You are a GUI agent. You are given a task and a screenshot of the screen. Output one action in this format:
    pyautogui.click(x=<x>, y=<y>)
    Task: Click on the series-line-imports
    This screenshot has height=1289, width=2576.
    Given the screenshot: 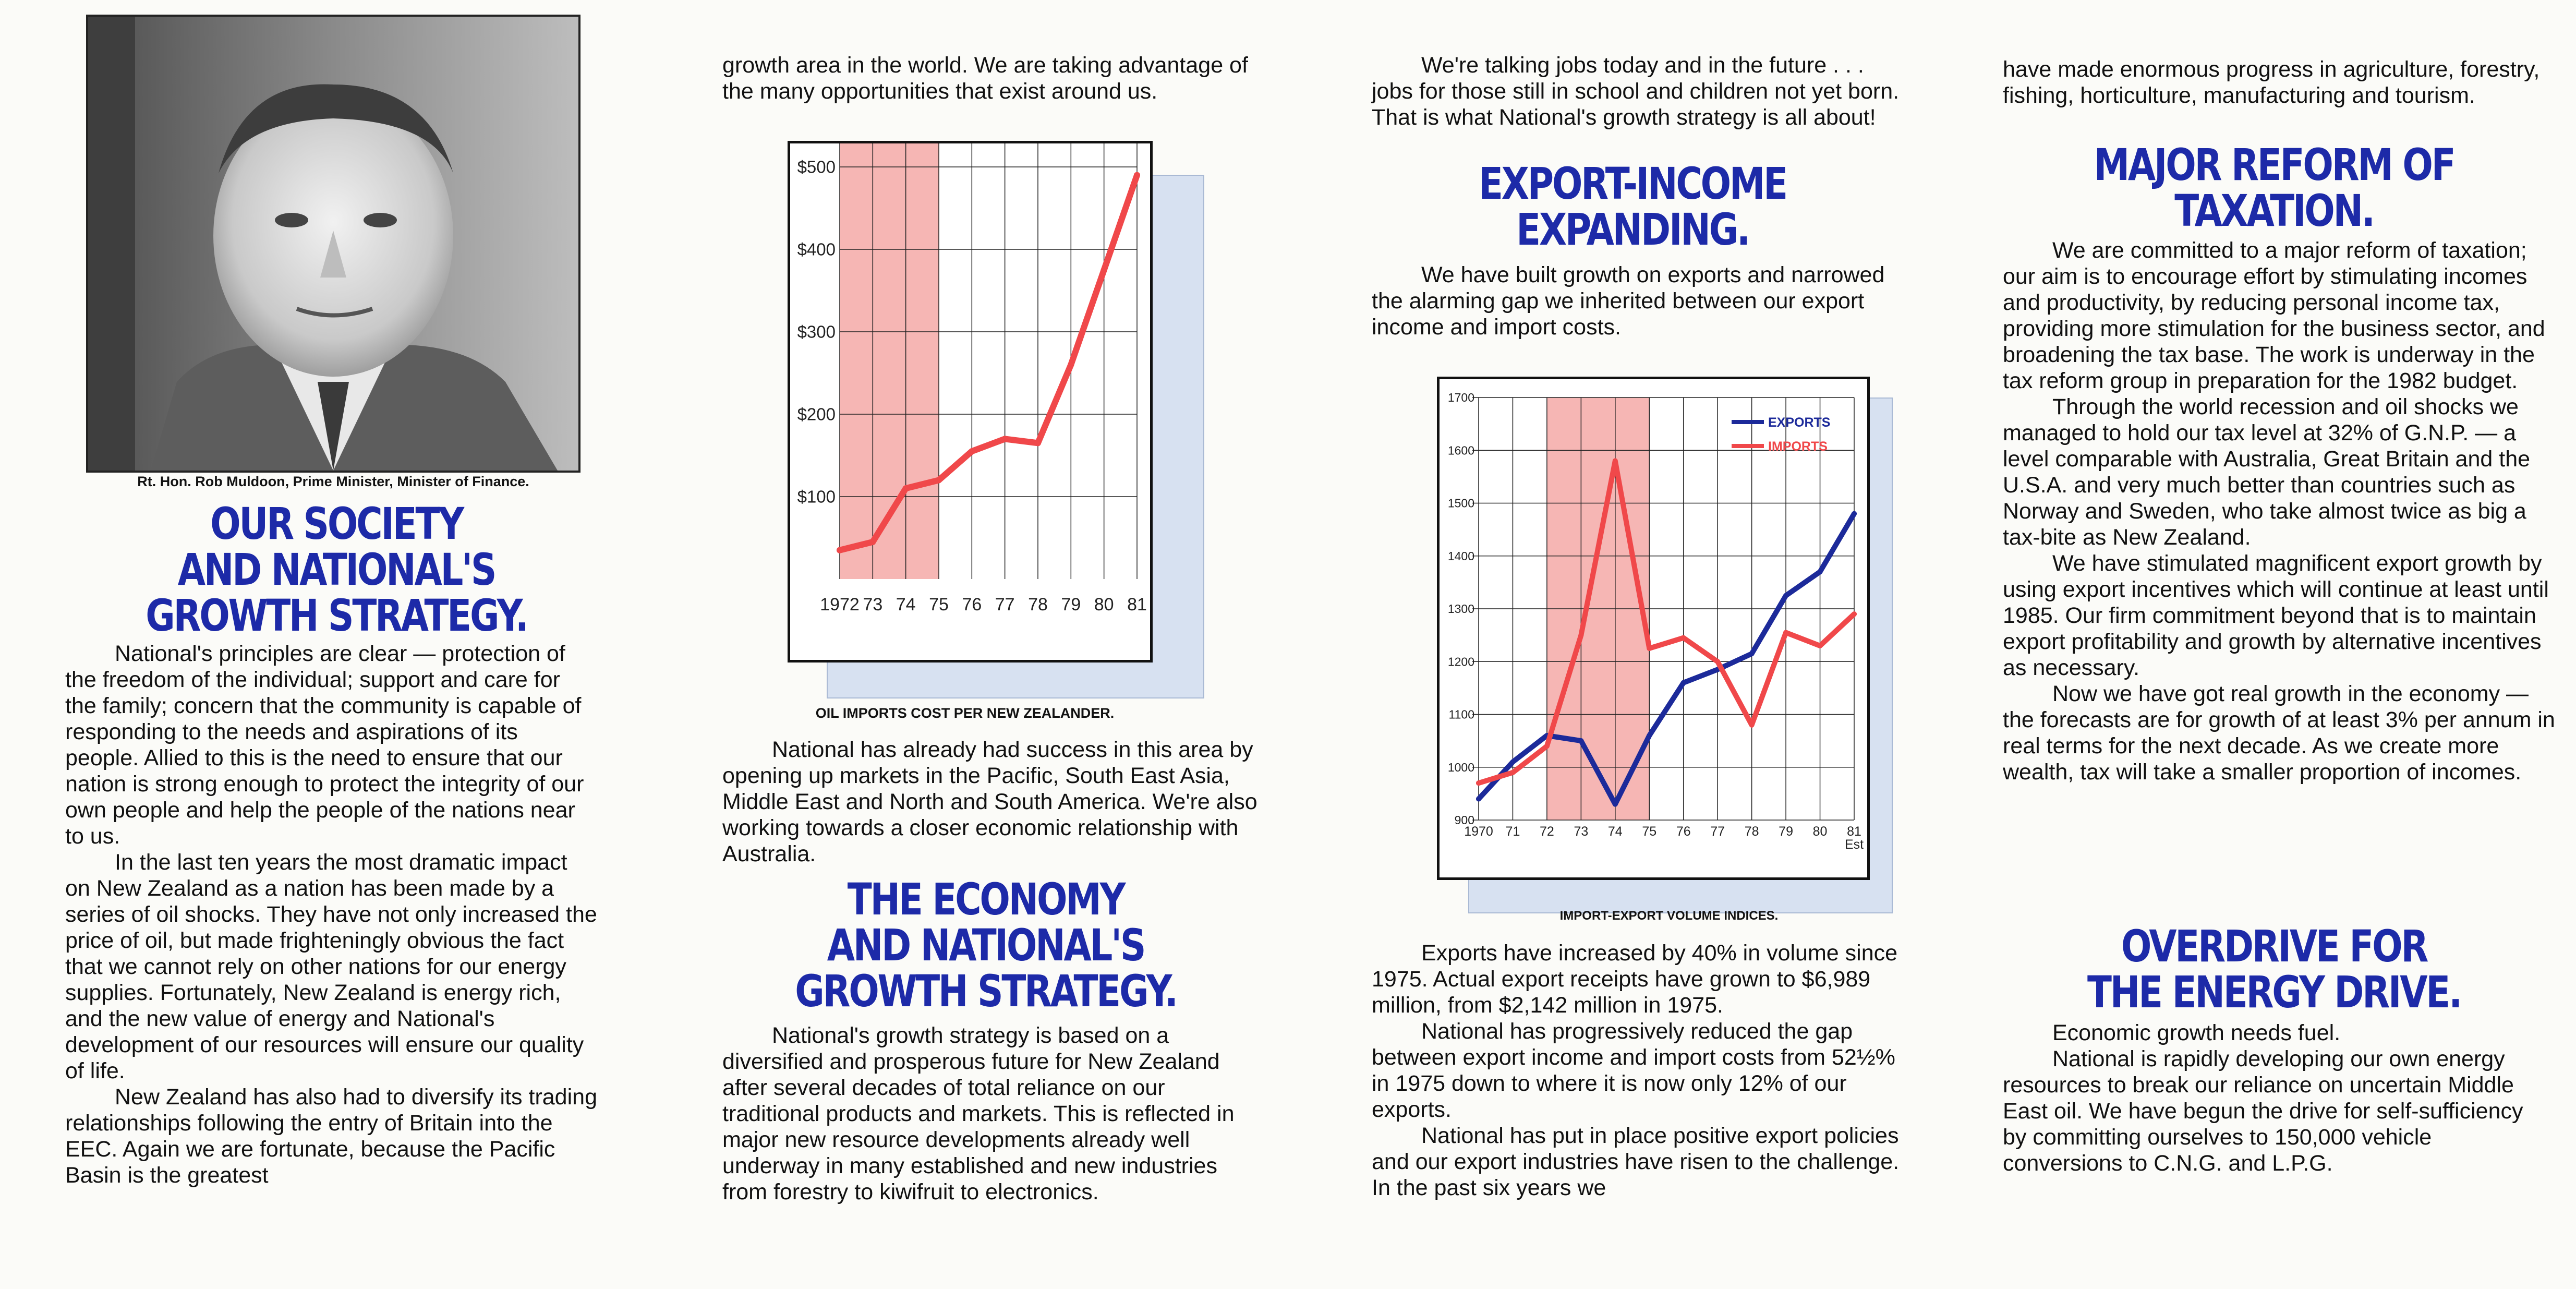 What is the action you would take?
    pyautogui.click(x=1666, y=622)
    